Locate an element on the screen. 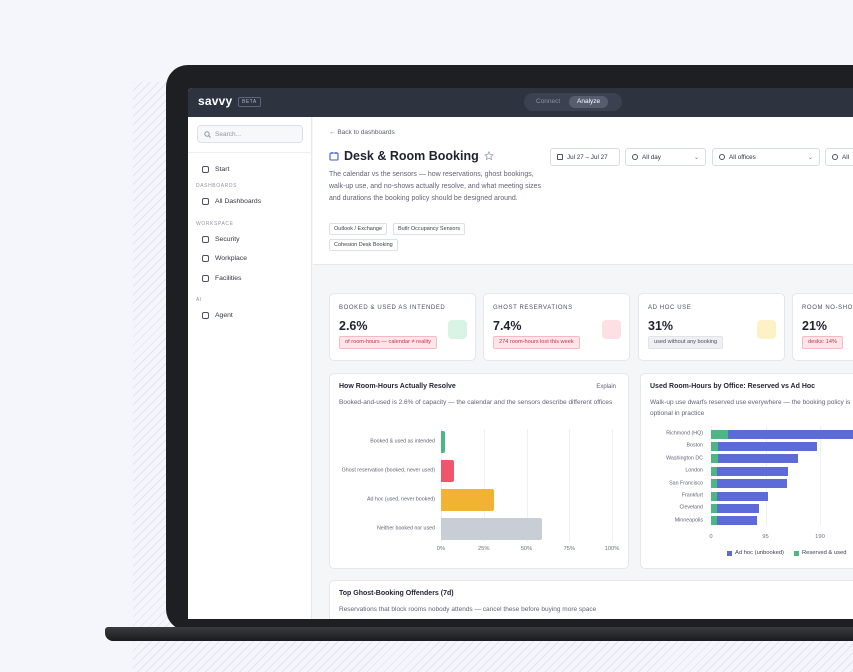 The image size is (853, 672). beta-badge: BETA is located at coordinates (249, 102).